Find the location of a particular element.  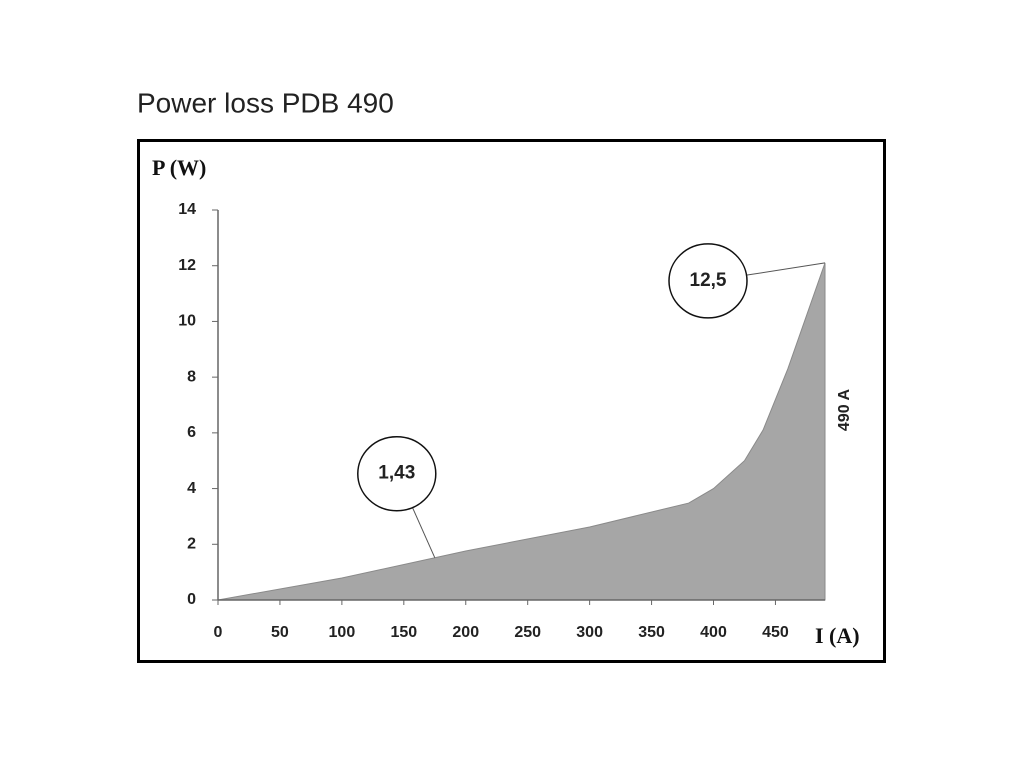

y-tick-label: 4 is located at coordinates (191, 488).